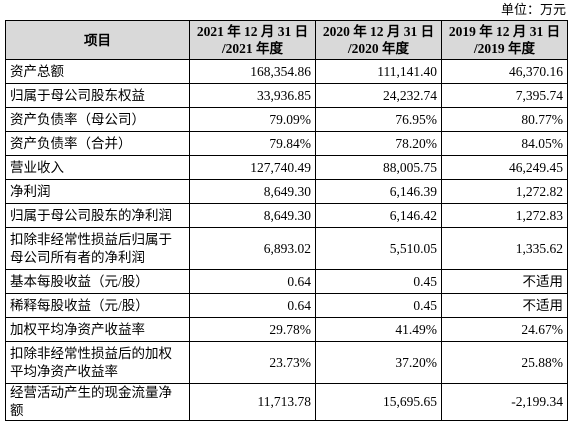 The width and height of the screenshot is (572, 432). What do you see at coordinates (504, 362) in the screenshot?
I see `cell-value: 25.88%` at bounding box center [504, 362].